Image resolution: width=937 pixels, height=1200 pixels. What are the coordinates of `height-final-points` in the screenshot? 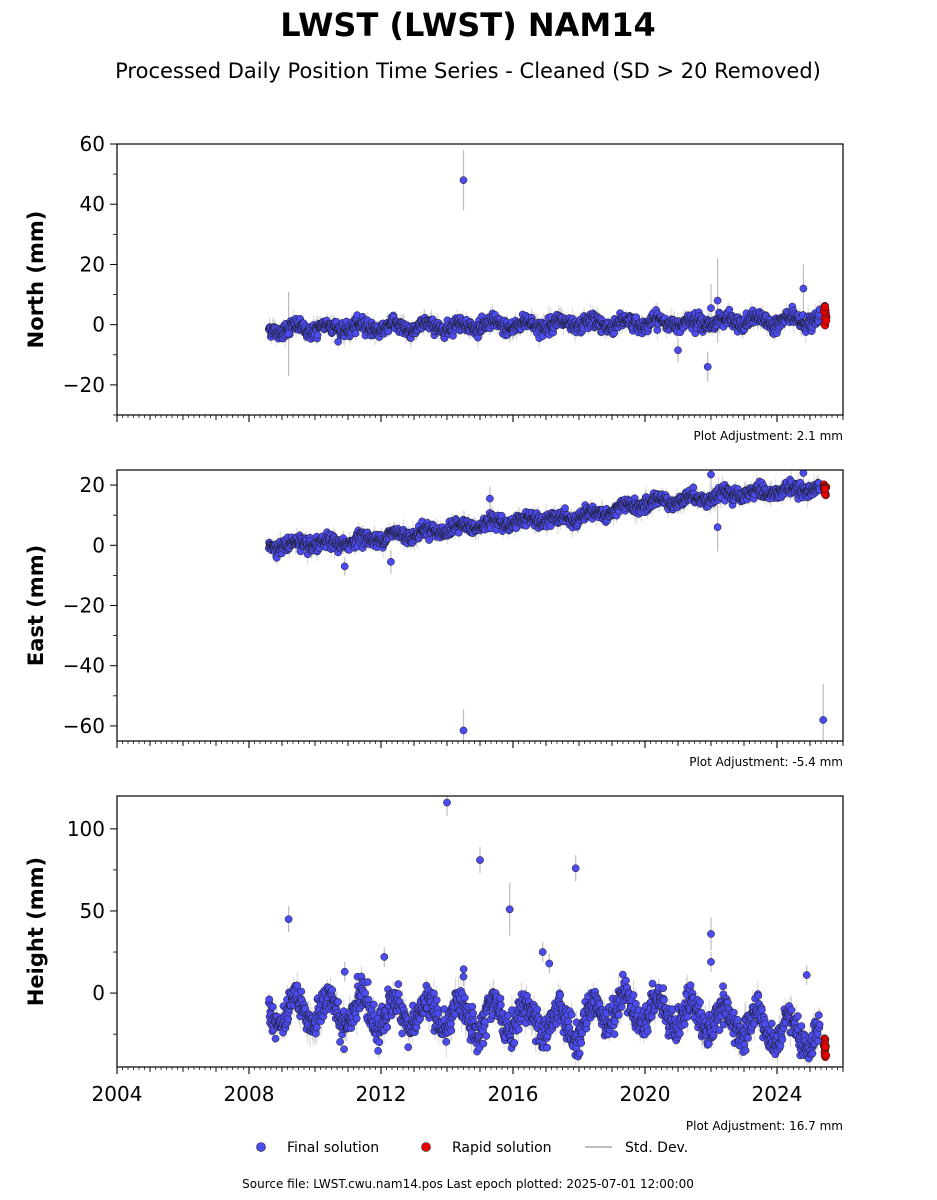 It's located at (544, 930).